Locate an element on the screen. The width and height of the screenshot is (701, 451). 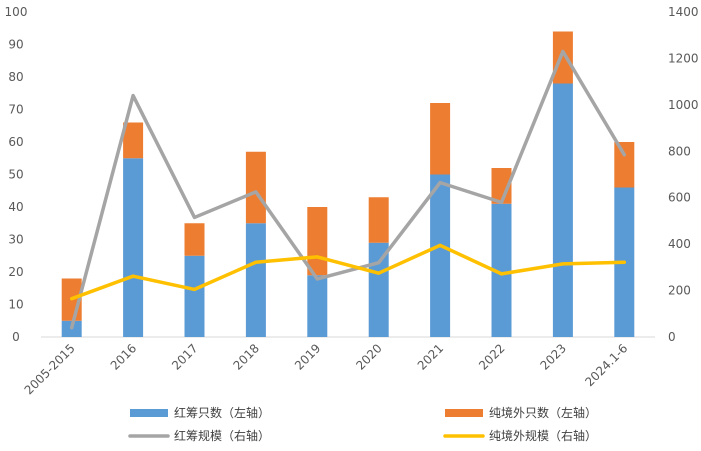
legend-item: 红筹规模（右轴） is located at coordinates (199, 435).